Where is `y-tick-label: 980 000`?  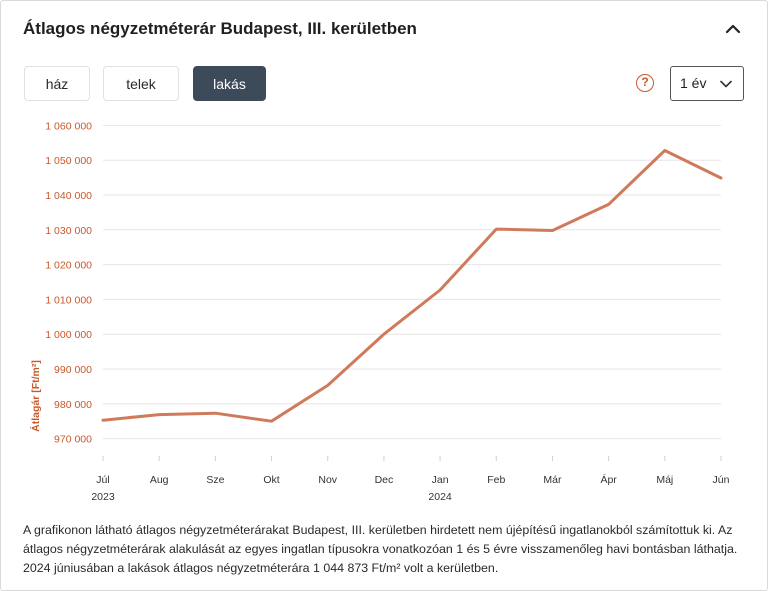
y-tick-label: 980 000 is located at coordinates (73, 405).